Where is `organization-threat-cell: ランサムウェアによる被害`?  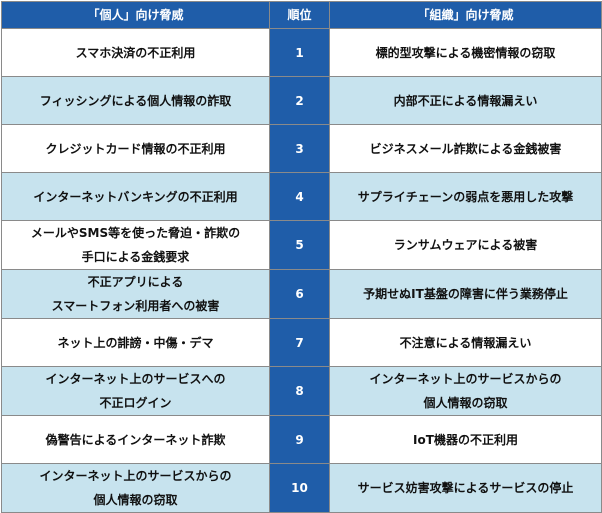 organization-threat-cell: ランサムウェアによる被害 is located at coordinates (465, 245).